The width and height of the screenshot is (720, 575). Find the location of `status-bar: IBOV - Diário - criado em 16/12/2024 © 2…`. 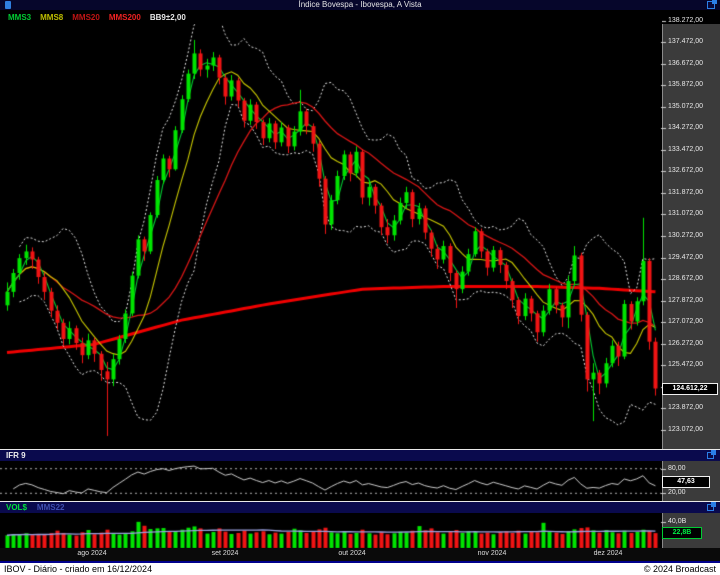

status-bar: IBOV - Diário - criado em 16/12/2024 © 2… is located at coordinates (360, 569).